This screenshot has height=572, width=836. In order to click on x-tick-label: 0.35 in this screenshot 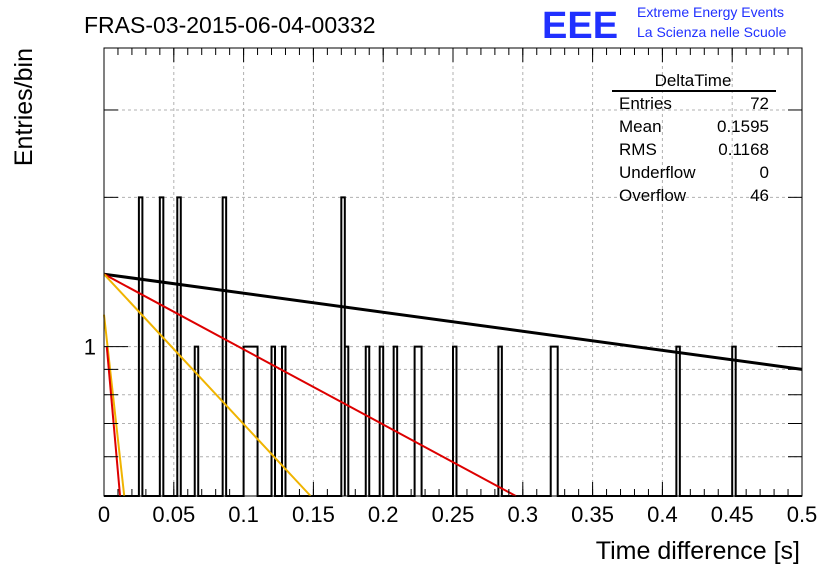, I will do `click(592, 514)`.